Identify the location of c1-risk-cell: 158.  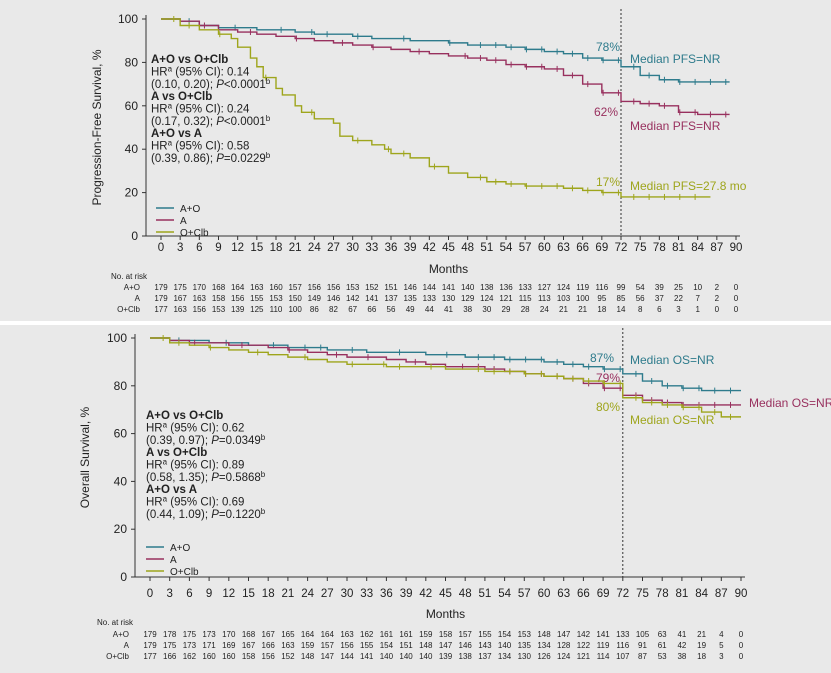
(249, 656).